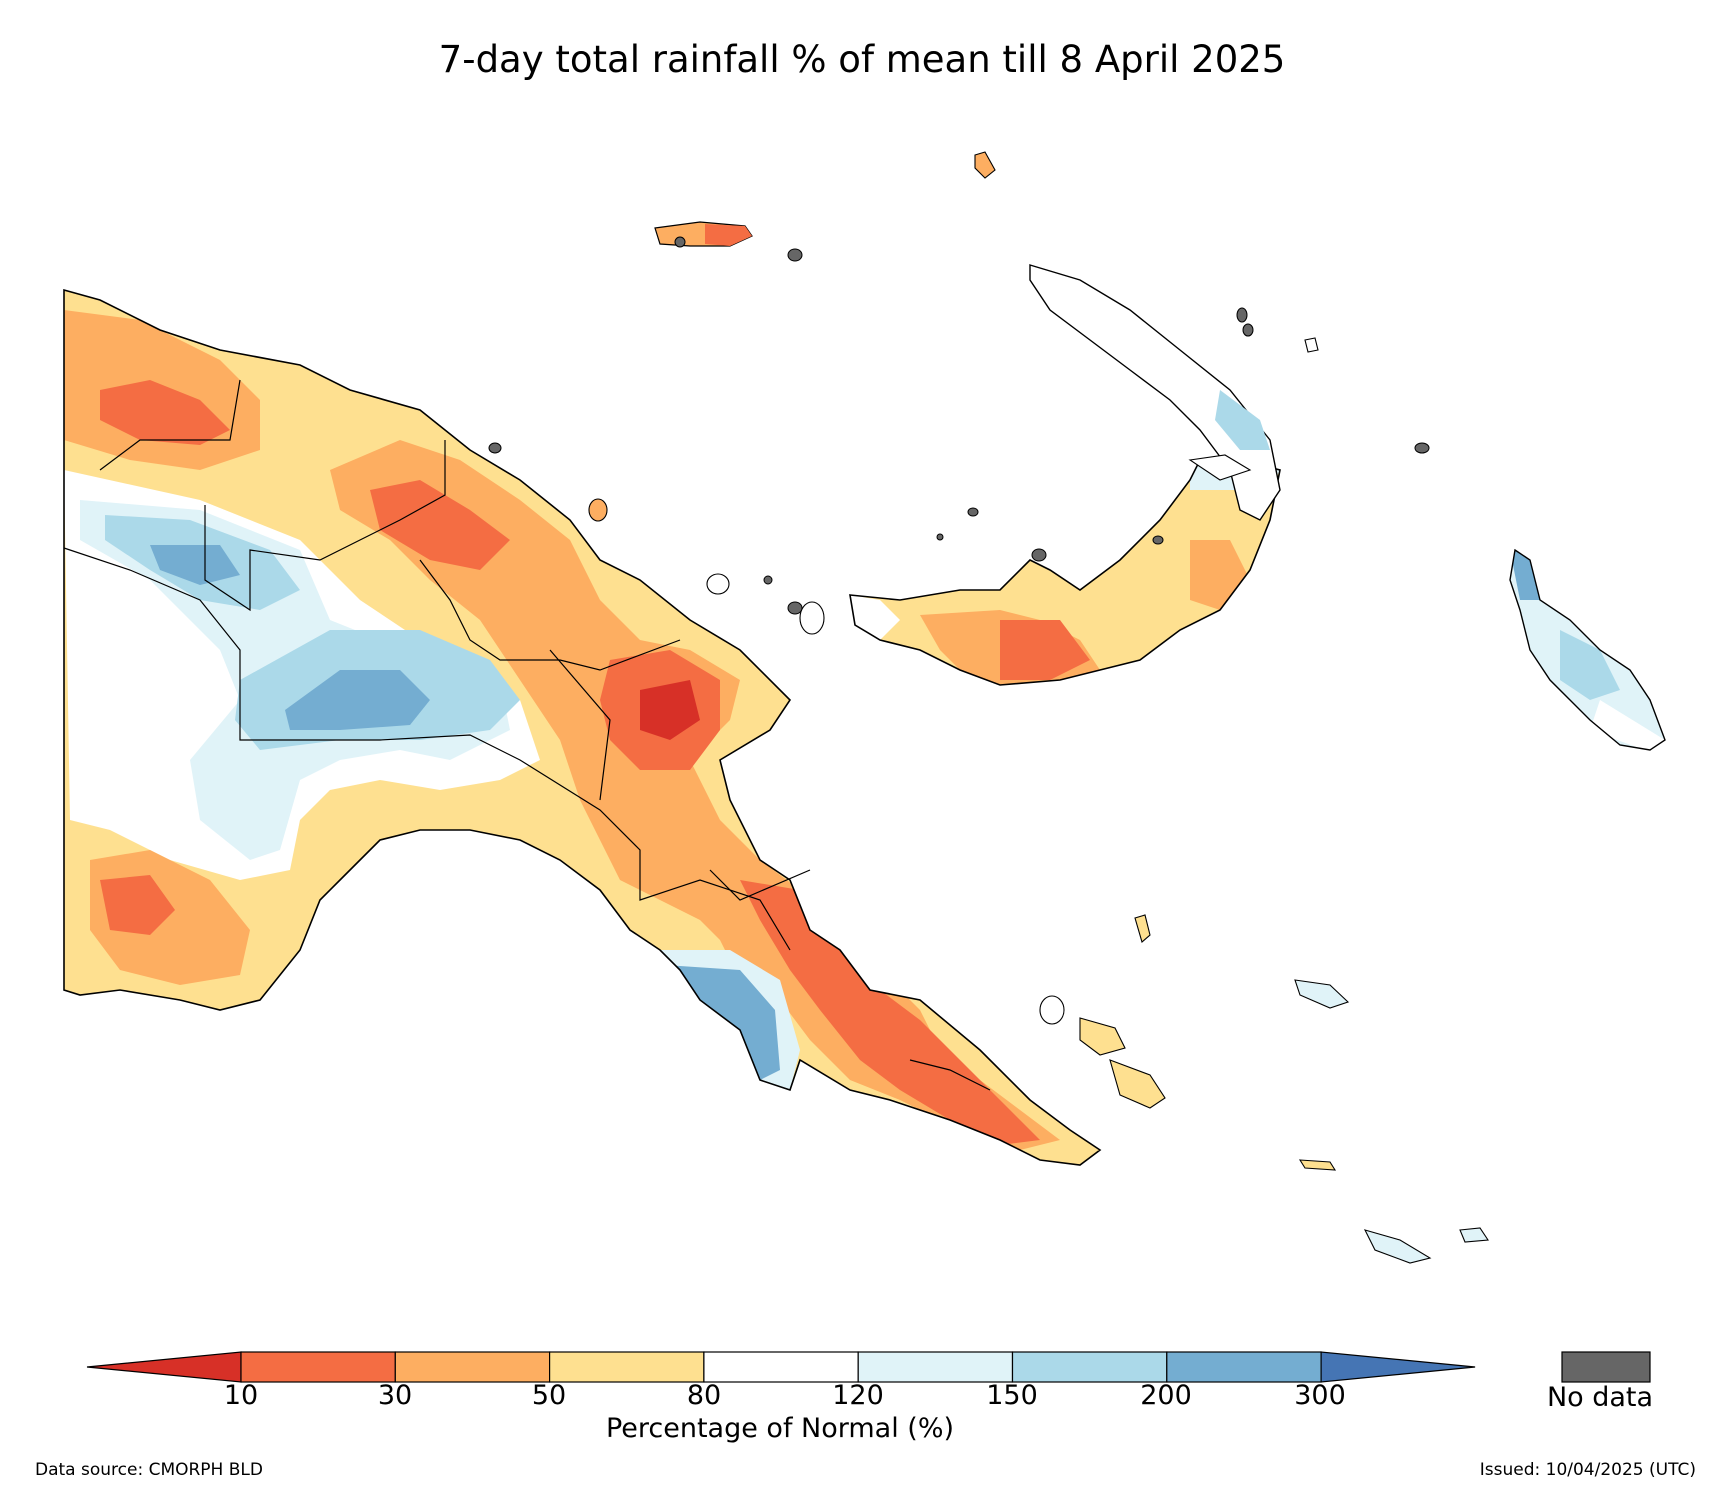 The image size is (1724, 1494). What do you see at coordinates (1587, 649) in the screenshot?
I see `bougainville-coastline` at bounding box center [1587, 649].